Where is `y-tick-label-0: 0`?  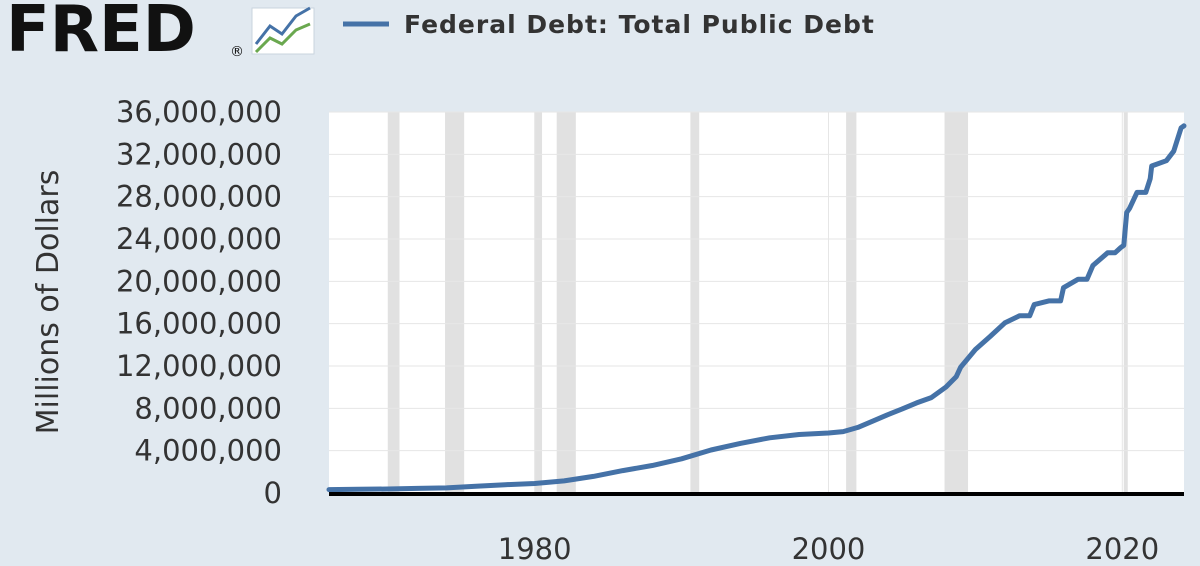
y-tick-label-0: 0 is located at coordinates (273, 493).